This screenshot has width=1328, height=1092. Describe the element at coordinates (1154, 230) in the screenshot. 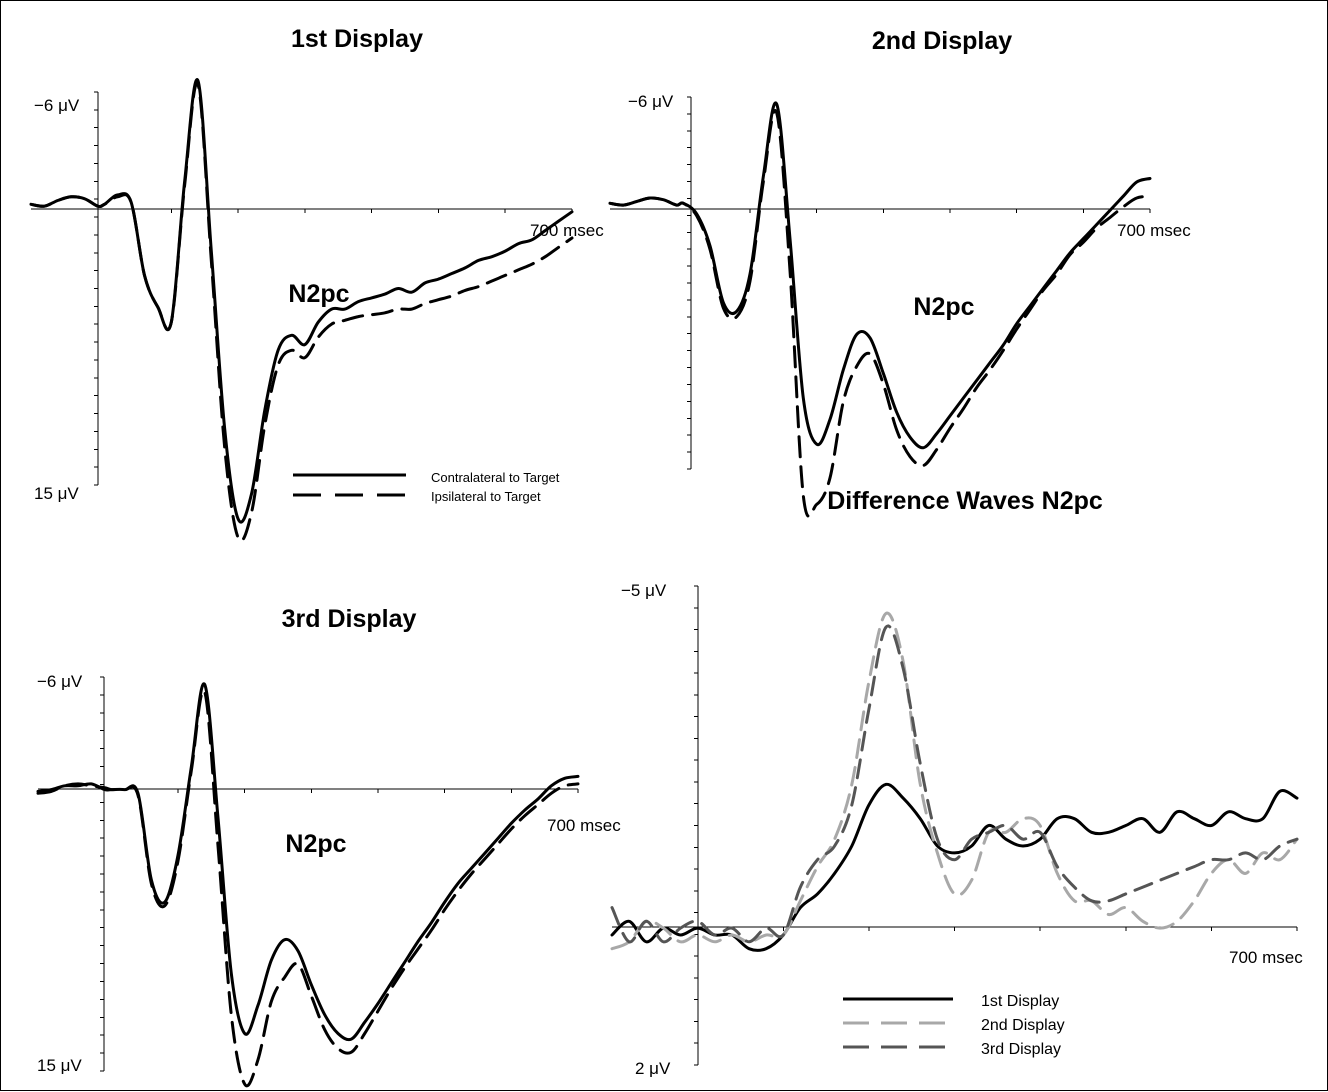

I see `panel-2nd-display-xmax-label: 700 msec` at that location.